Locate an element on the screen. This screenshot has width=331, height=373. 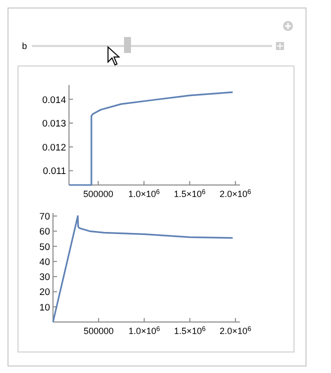
y-tick-label: 0.013 is located at coordinates (54, 124).